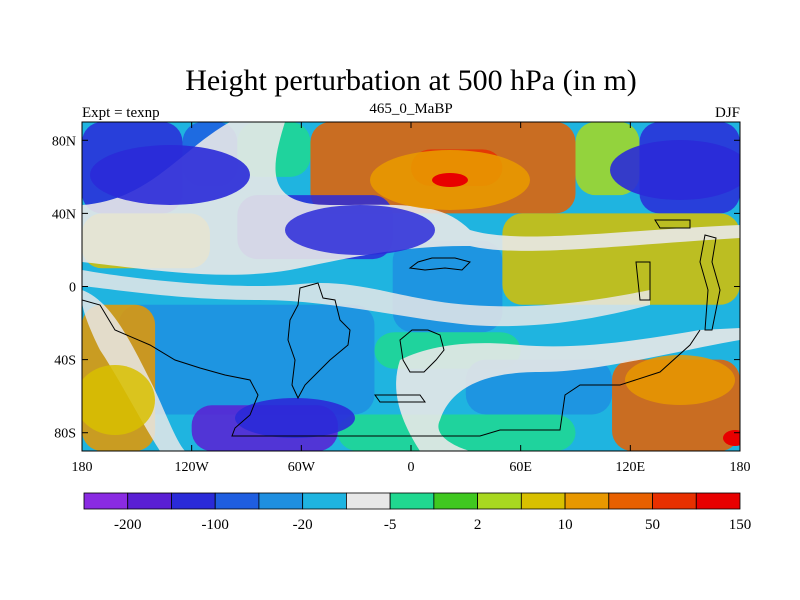 The image size is (800, 600). What do you see at coordinates (65, 361) in the screenshot?
I see `y-tick-label: 40S` at bounding box center [65, 361].